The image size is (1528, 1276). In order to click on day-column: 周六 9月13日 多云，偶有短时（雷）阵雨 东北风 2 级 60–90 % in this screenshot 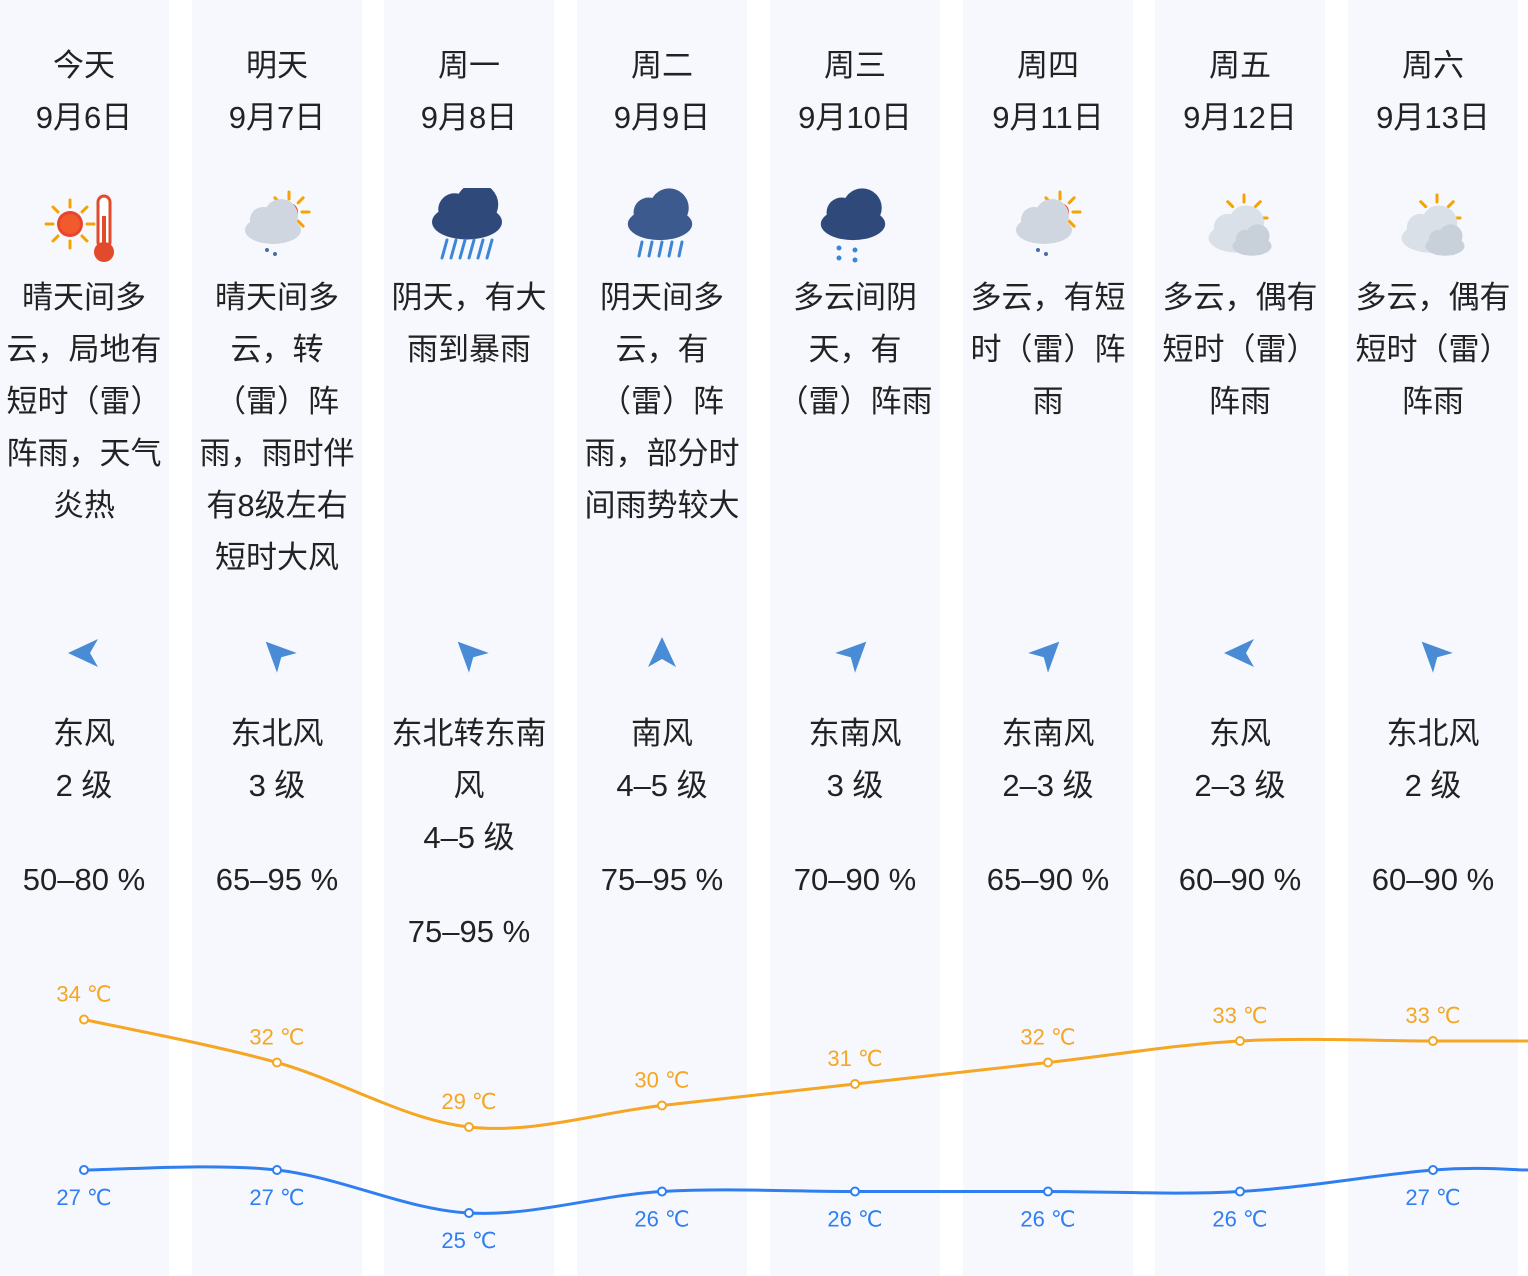, I will do `click(1433, 638)`.